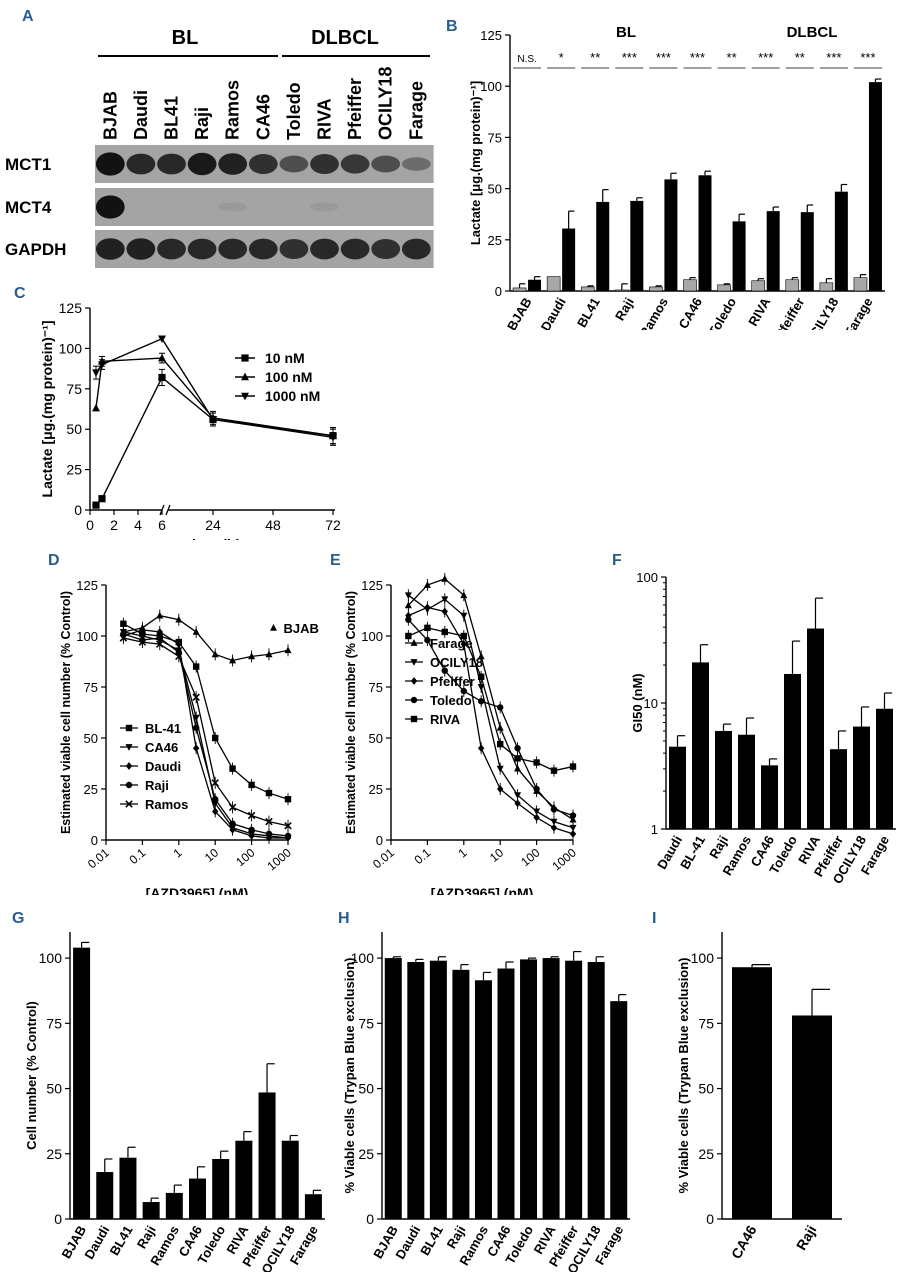 This screenshot has width=915, height=1280. I want to click on group-label-bl: BL, so click(185, 38).